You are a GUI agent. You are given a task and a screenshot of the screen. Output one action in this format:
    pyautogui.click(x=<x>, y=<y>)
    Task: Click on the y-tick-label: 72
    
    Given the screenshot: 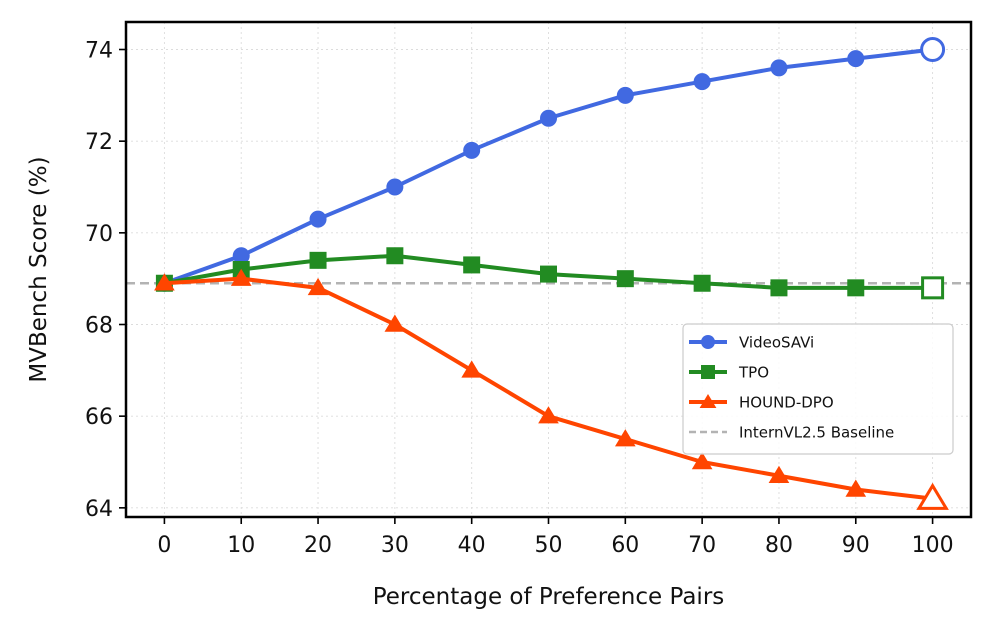 What is the action you would take?
    pyautogui.click(x=99, y=142)
    